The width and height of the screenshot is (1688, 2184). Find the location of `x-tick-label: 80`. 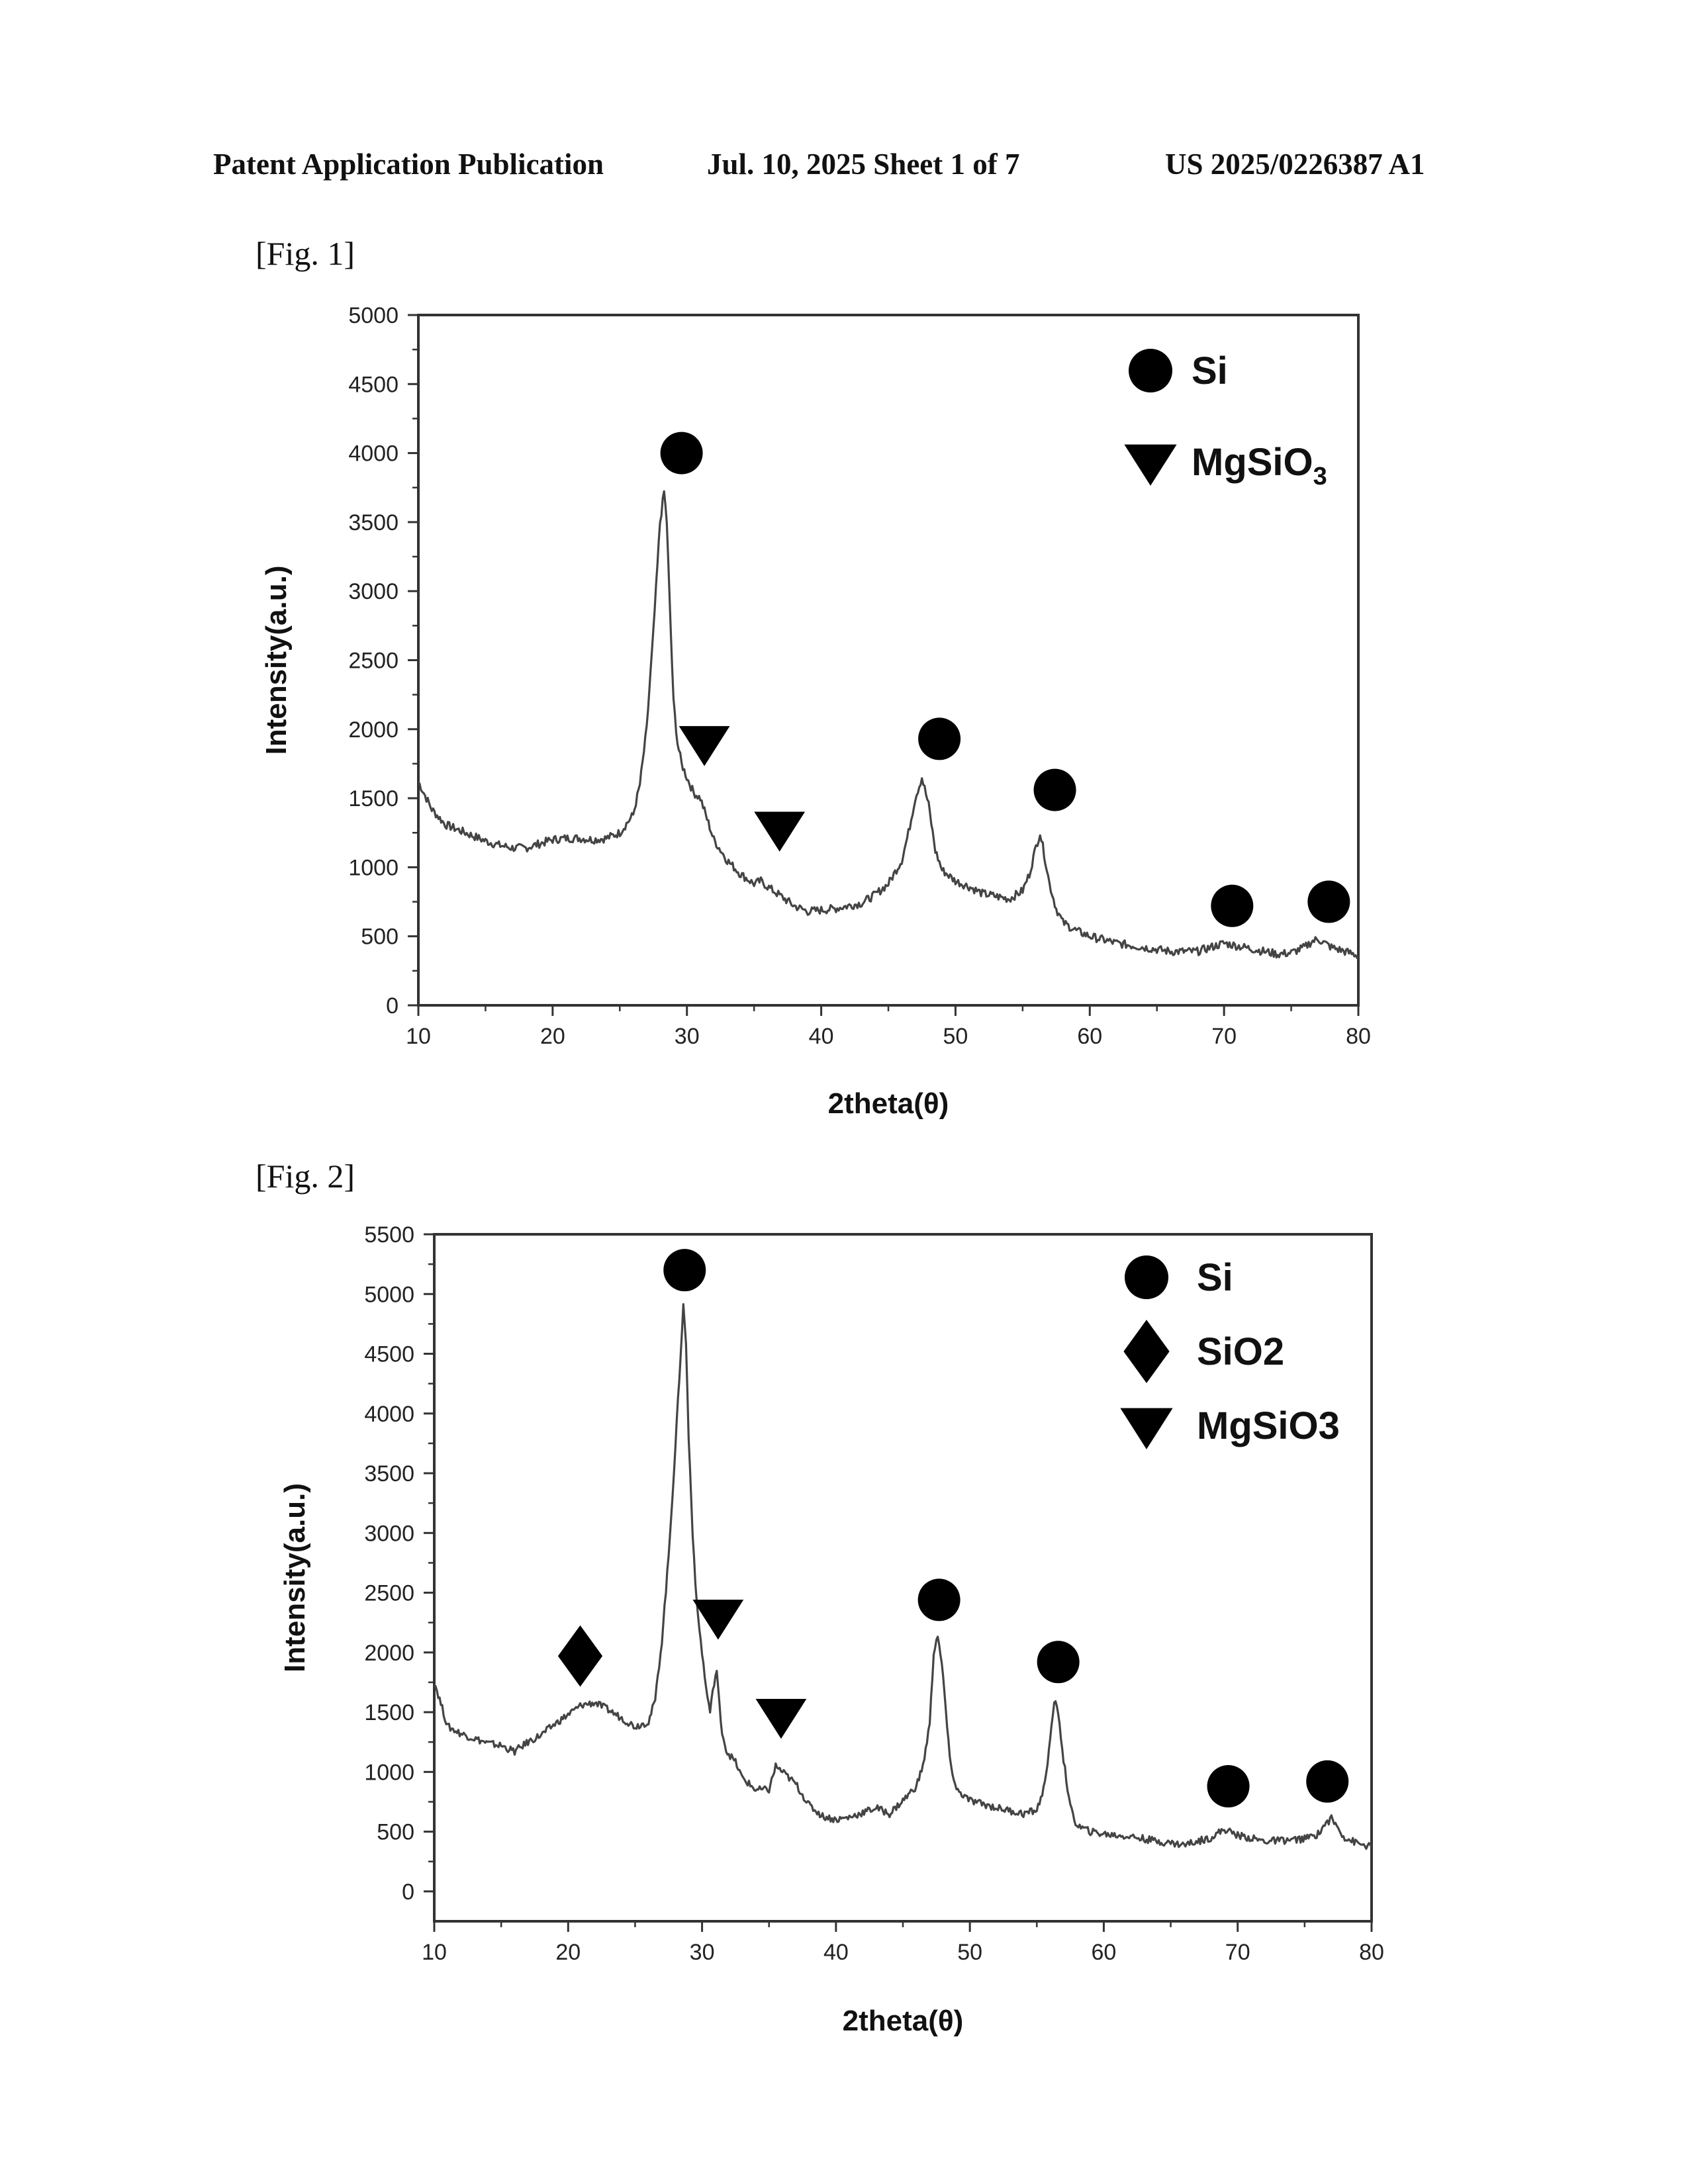

x-tick-label: 80 is located at coordinates (1371, 1952).